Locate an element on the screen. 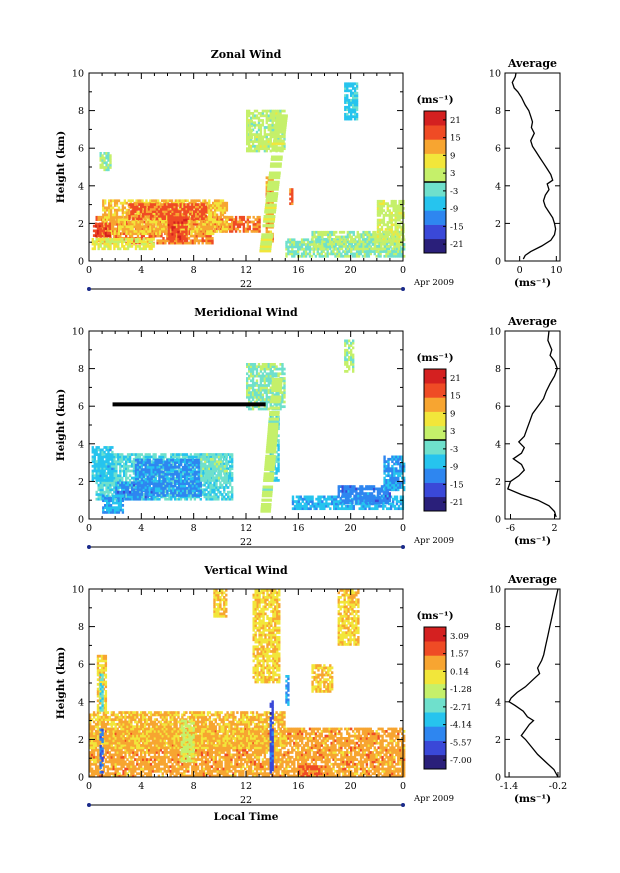 This screenshot has width=620, height=873. colorbar-tick-label: 3 is located at coordinates (452, 174).